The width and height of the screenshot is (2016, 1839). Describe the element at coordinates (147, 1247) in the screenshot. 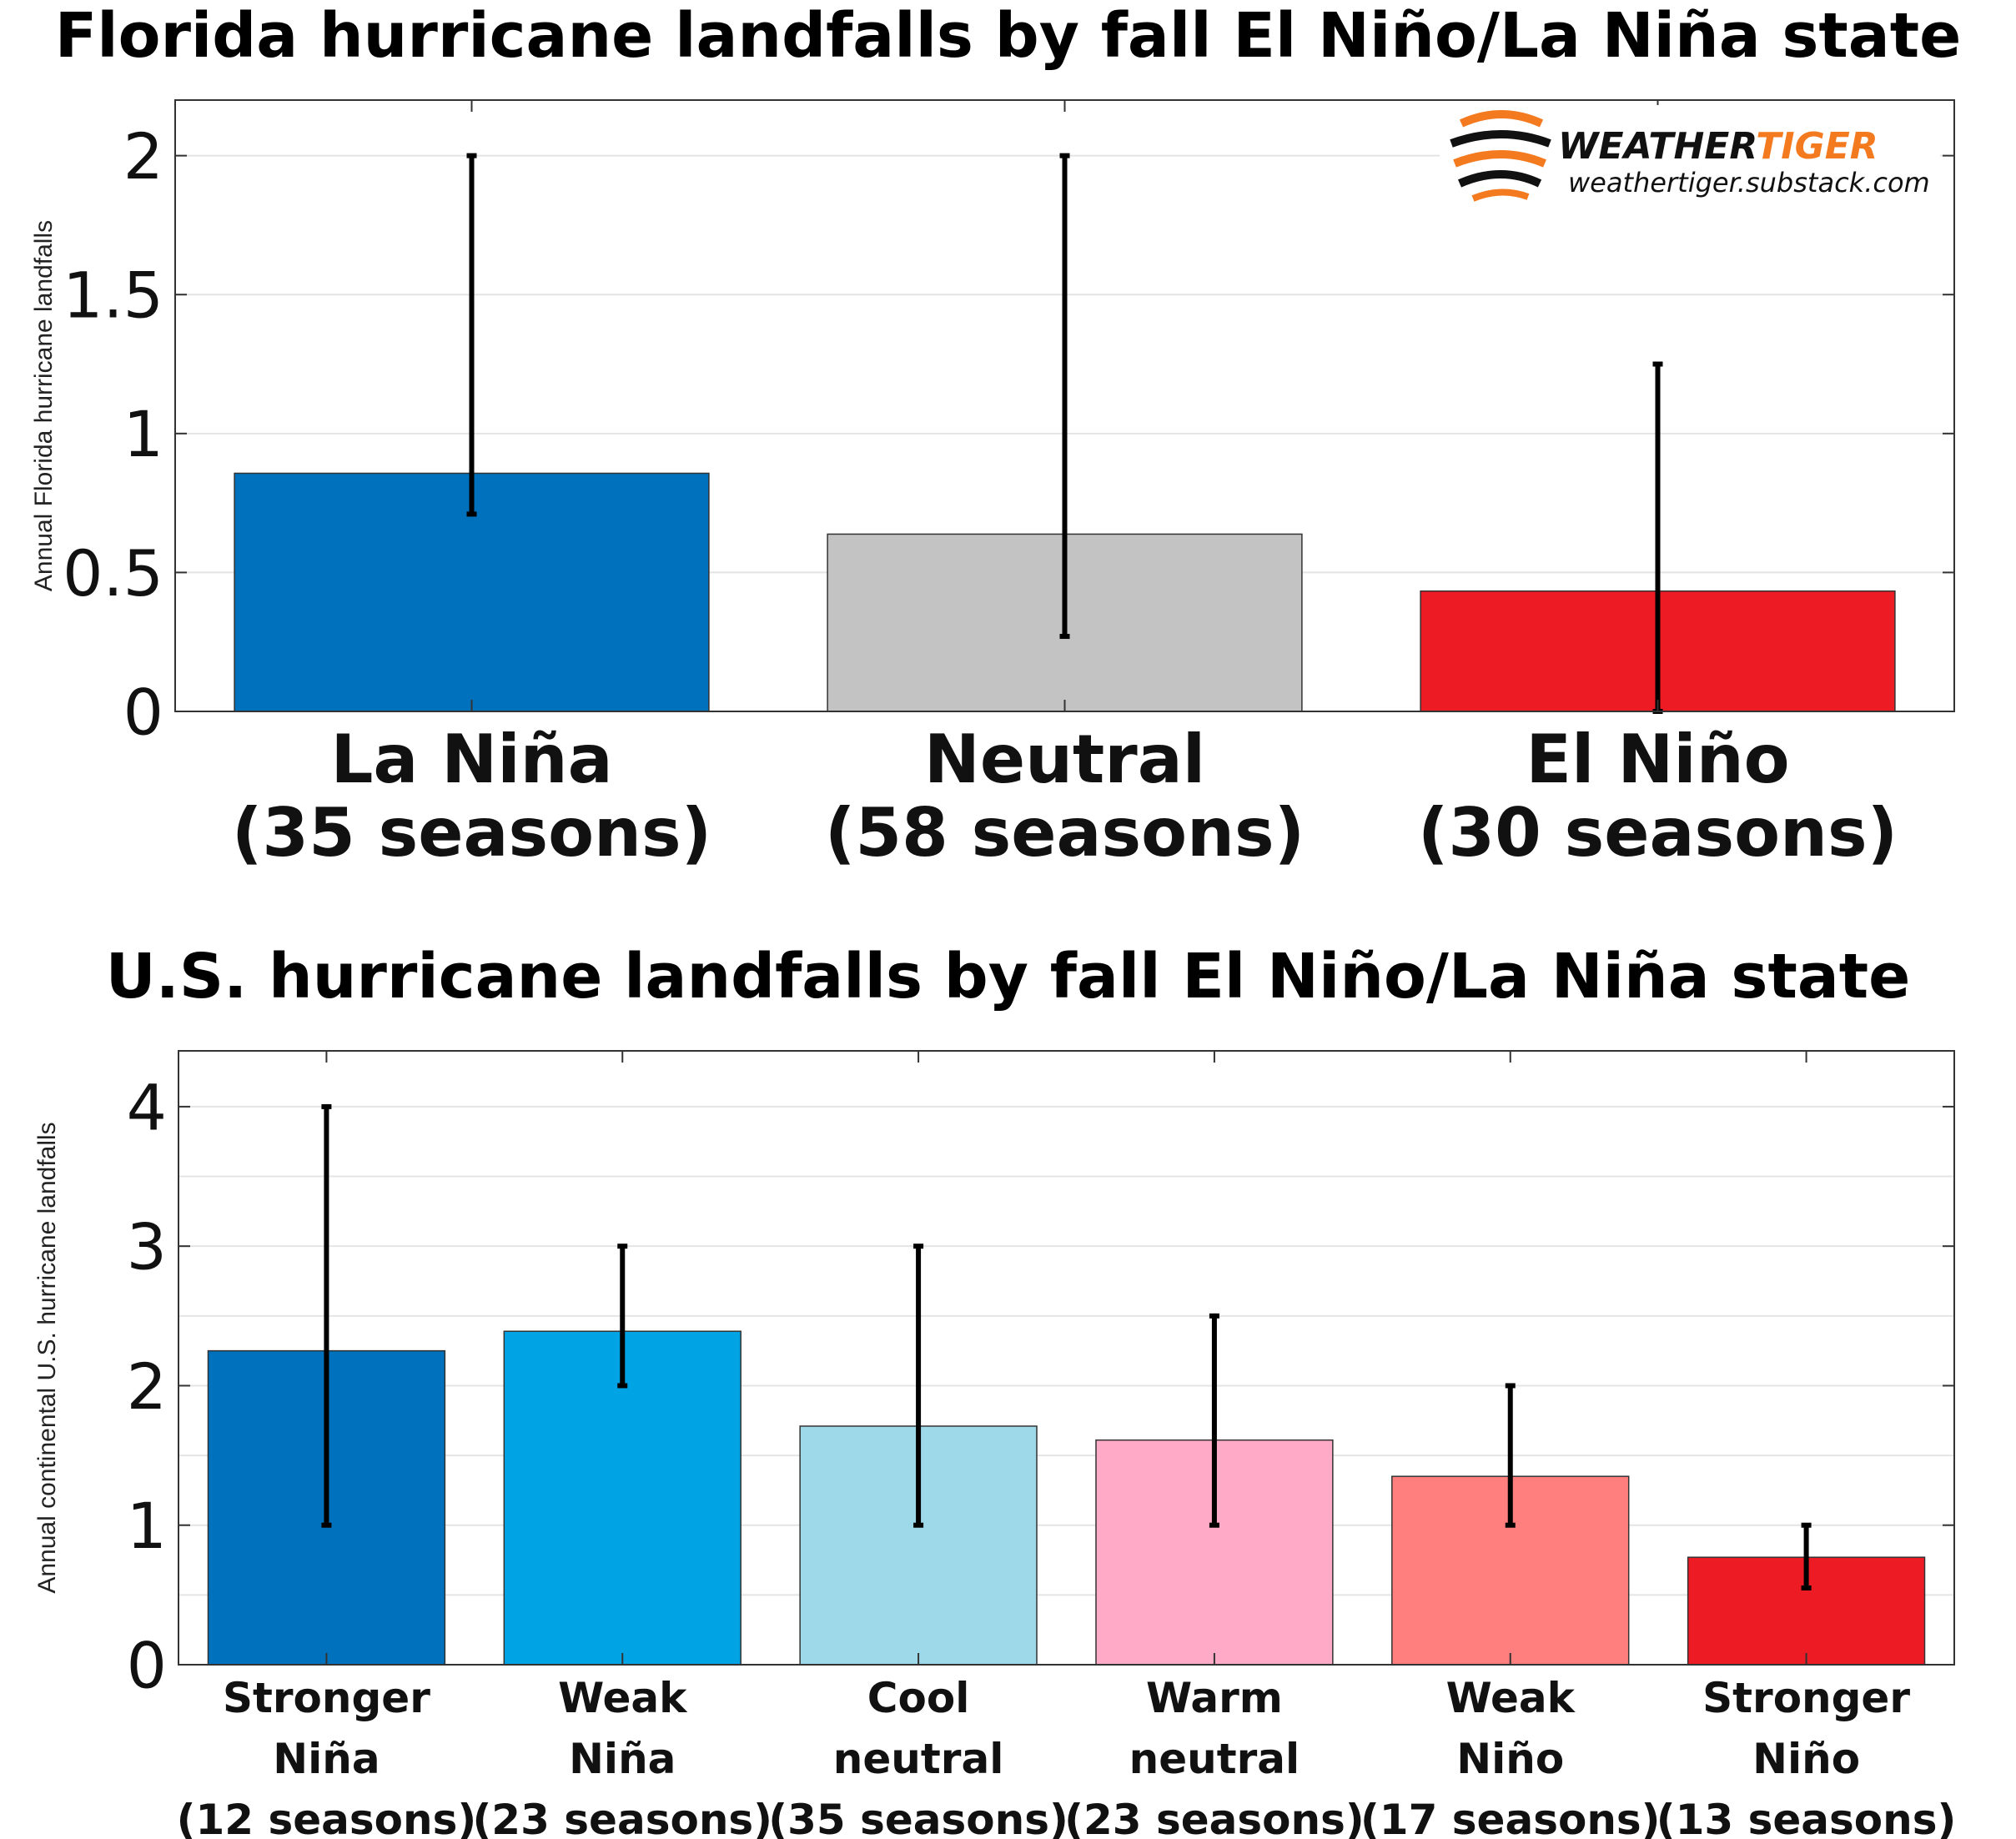

I see `y-tick-label: 3` at that location.